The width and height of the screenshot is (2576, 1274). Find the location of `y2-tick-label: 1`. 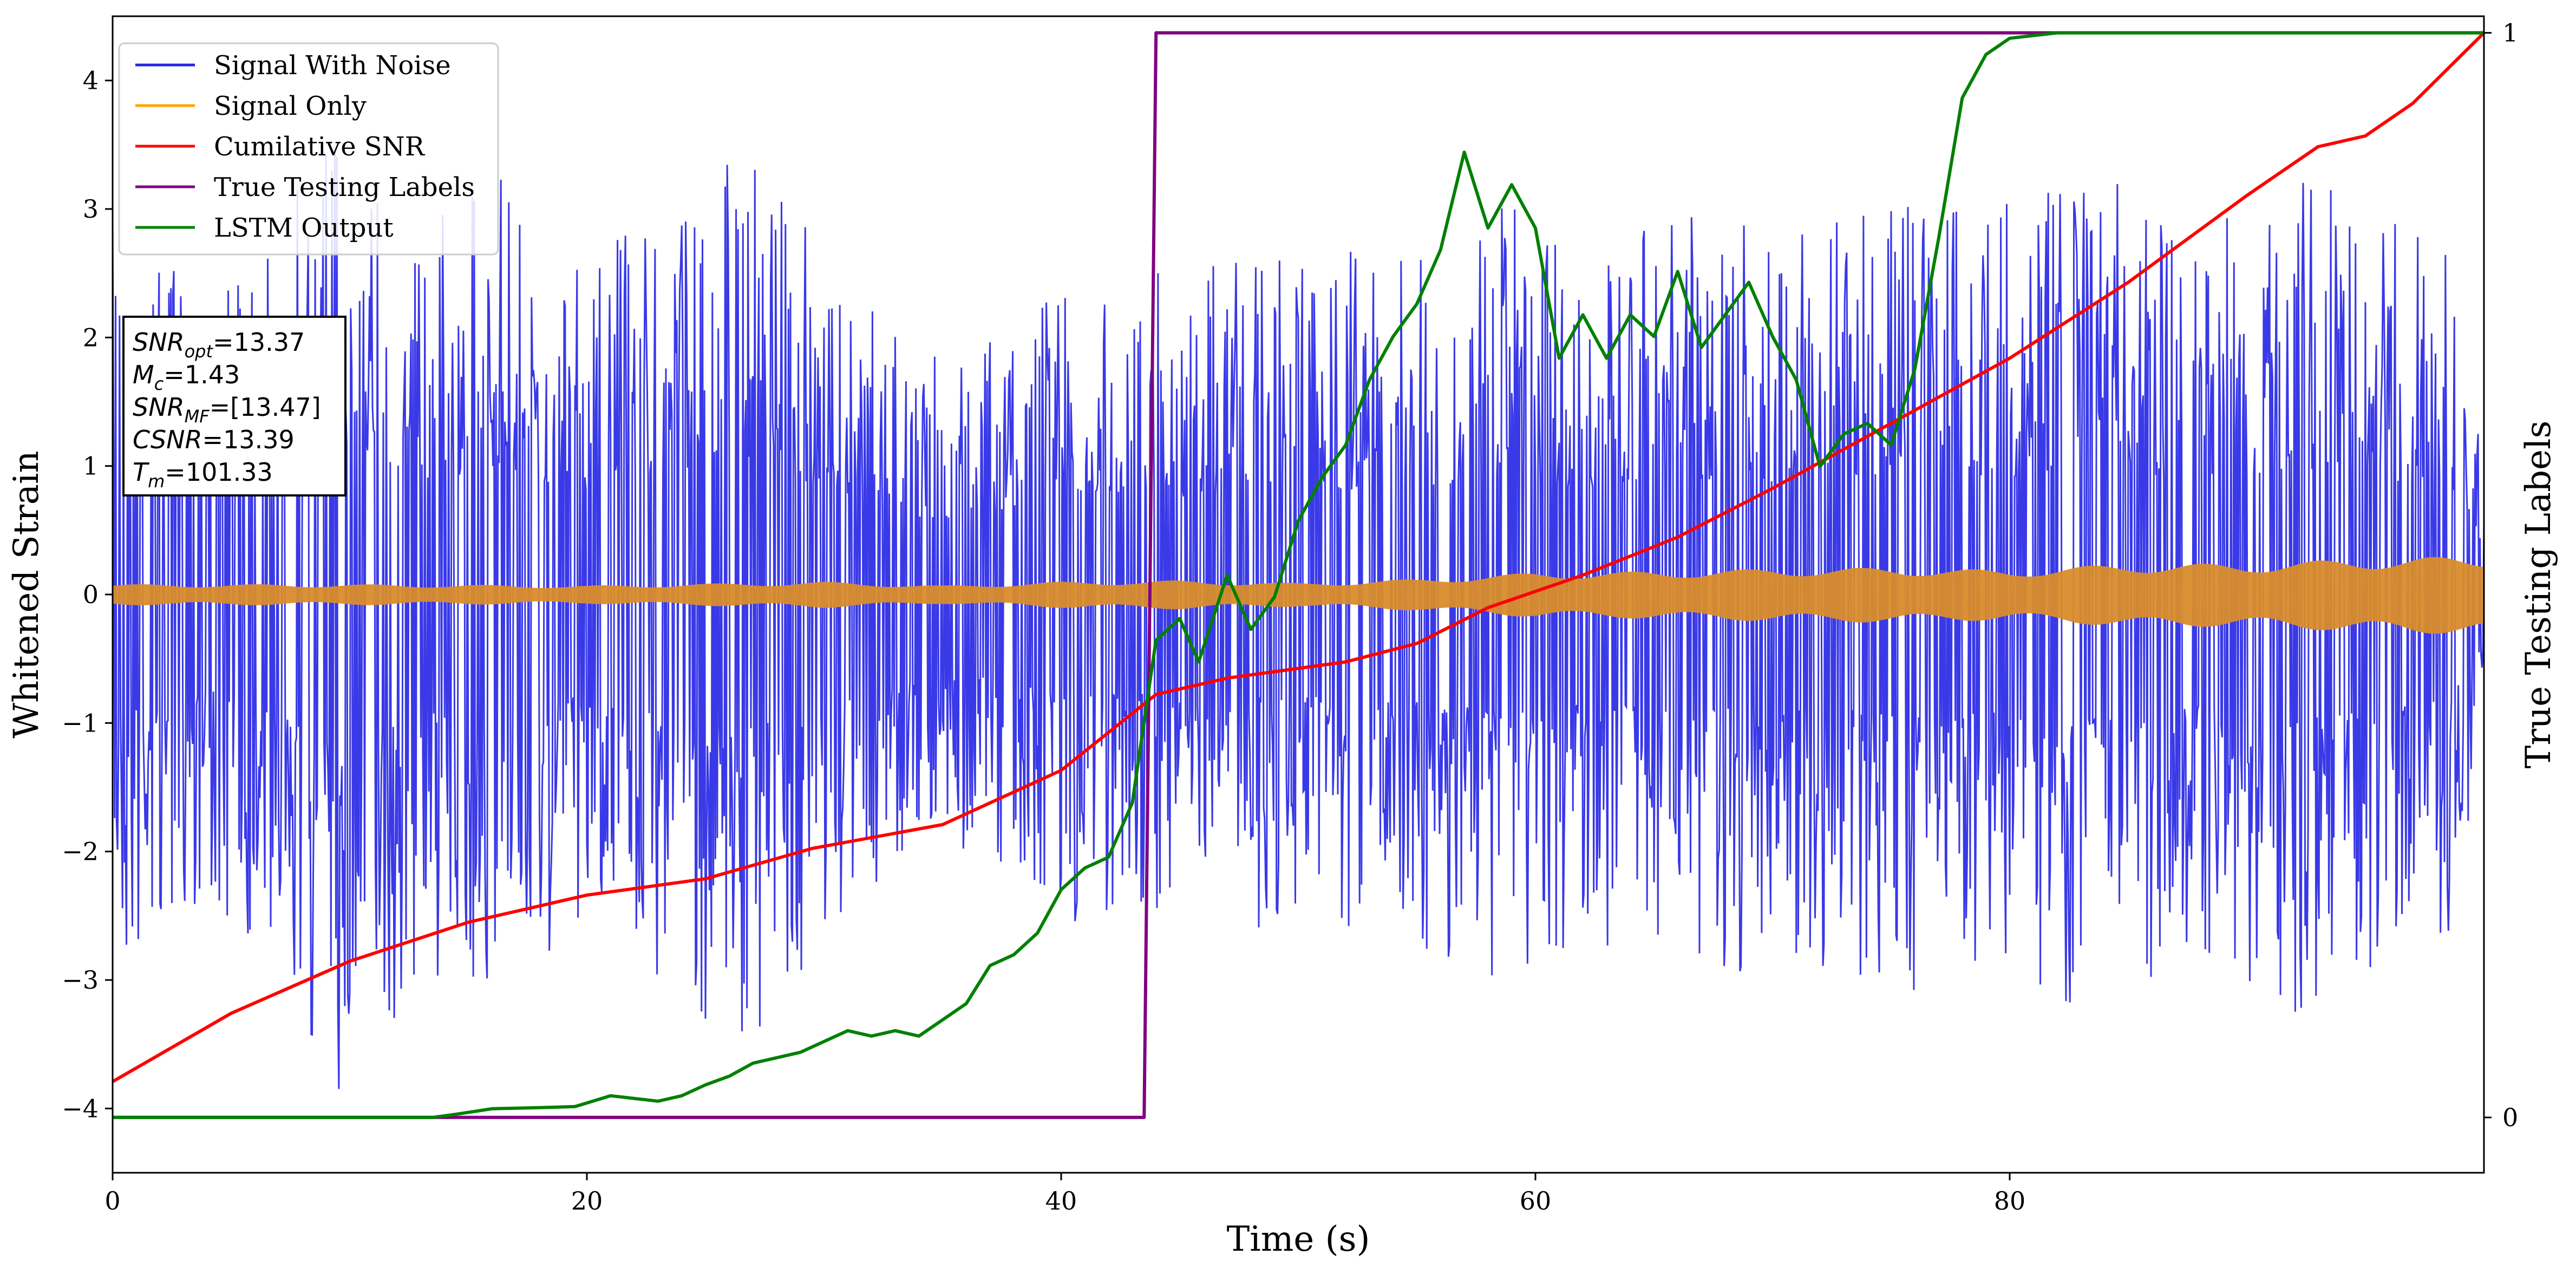

y2-tick-label: 1 is located at coordinates (2510, 33).